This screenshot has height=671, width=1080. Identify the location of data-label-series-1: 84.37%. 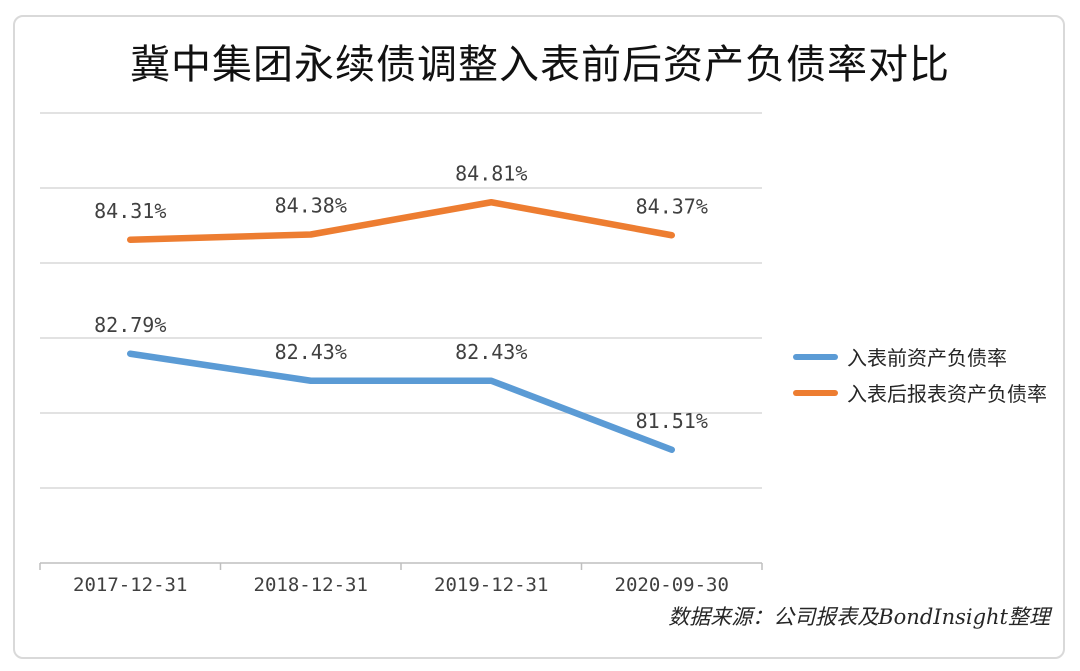
(672, 206).